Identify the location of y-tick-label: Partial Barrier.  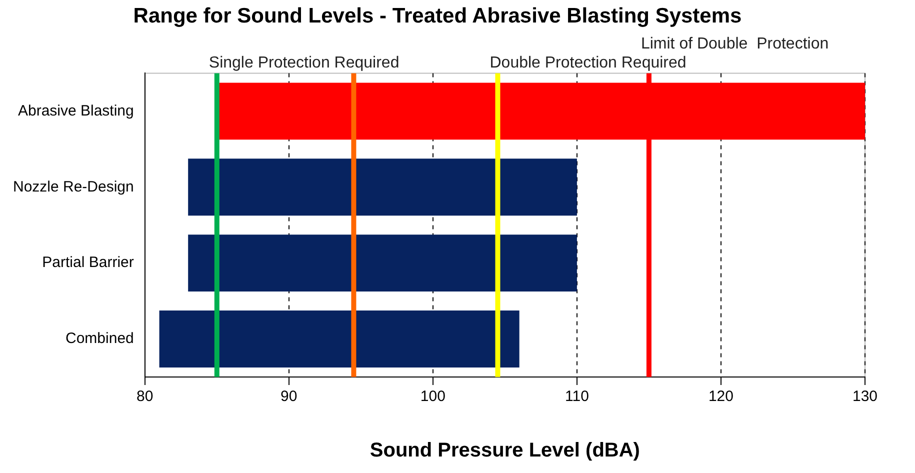
(88, 263).